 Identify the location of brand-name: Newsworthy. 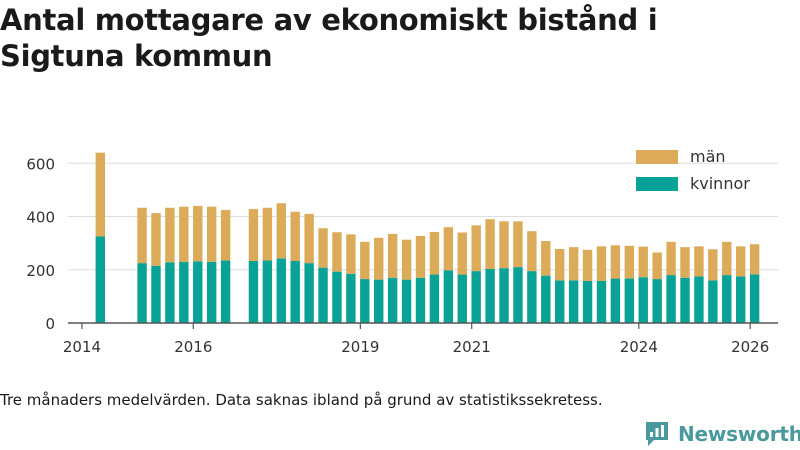
(739, 434).